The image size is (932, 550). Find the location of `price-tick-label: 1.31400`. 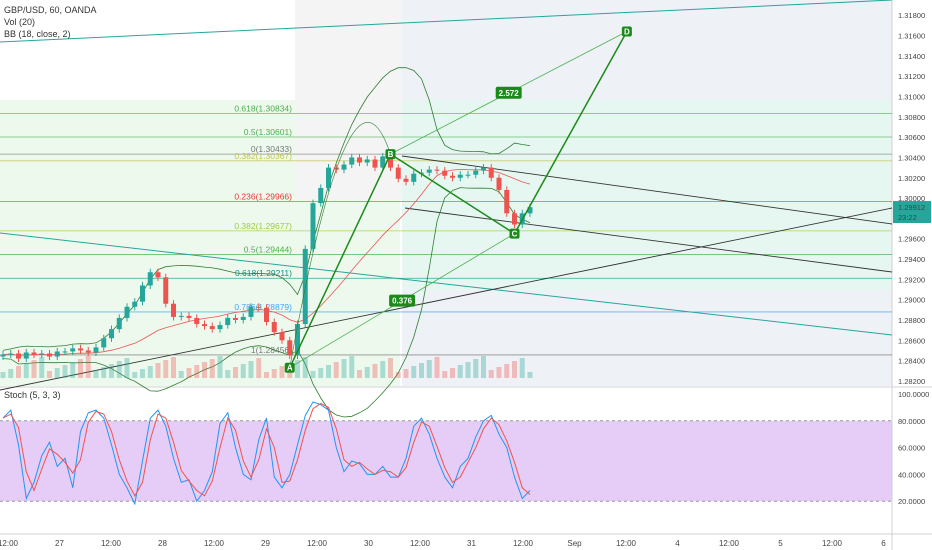

price-tick-label: 1.31400 is located at coordinates (911, 56).